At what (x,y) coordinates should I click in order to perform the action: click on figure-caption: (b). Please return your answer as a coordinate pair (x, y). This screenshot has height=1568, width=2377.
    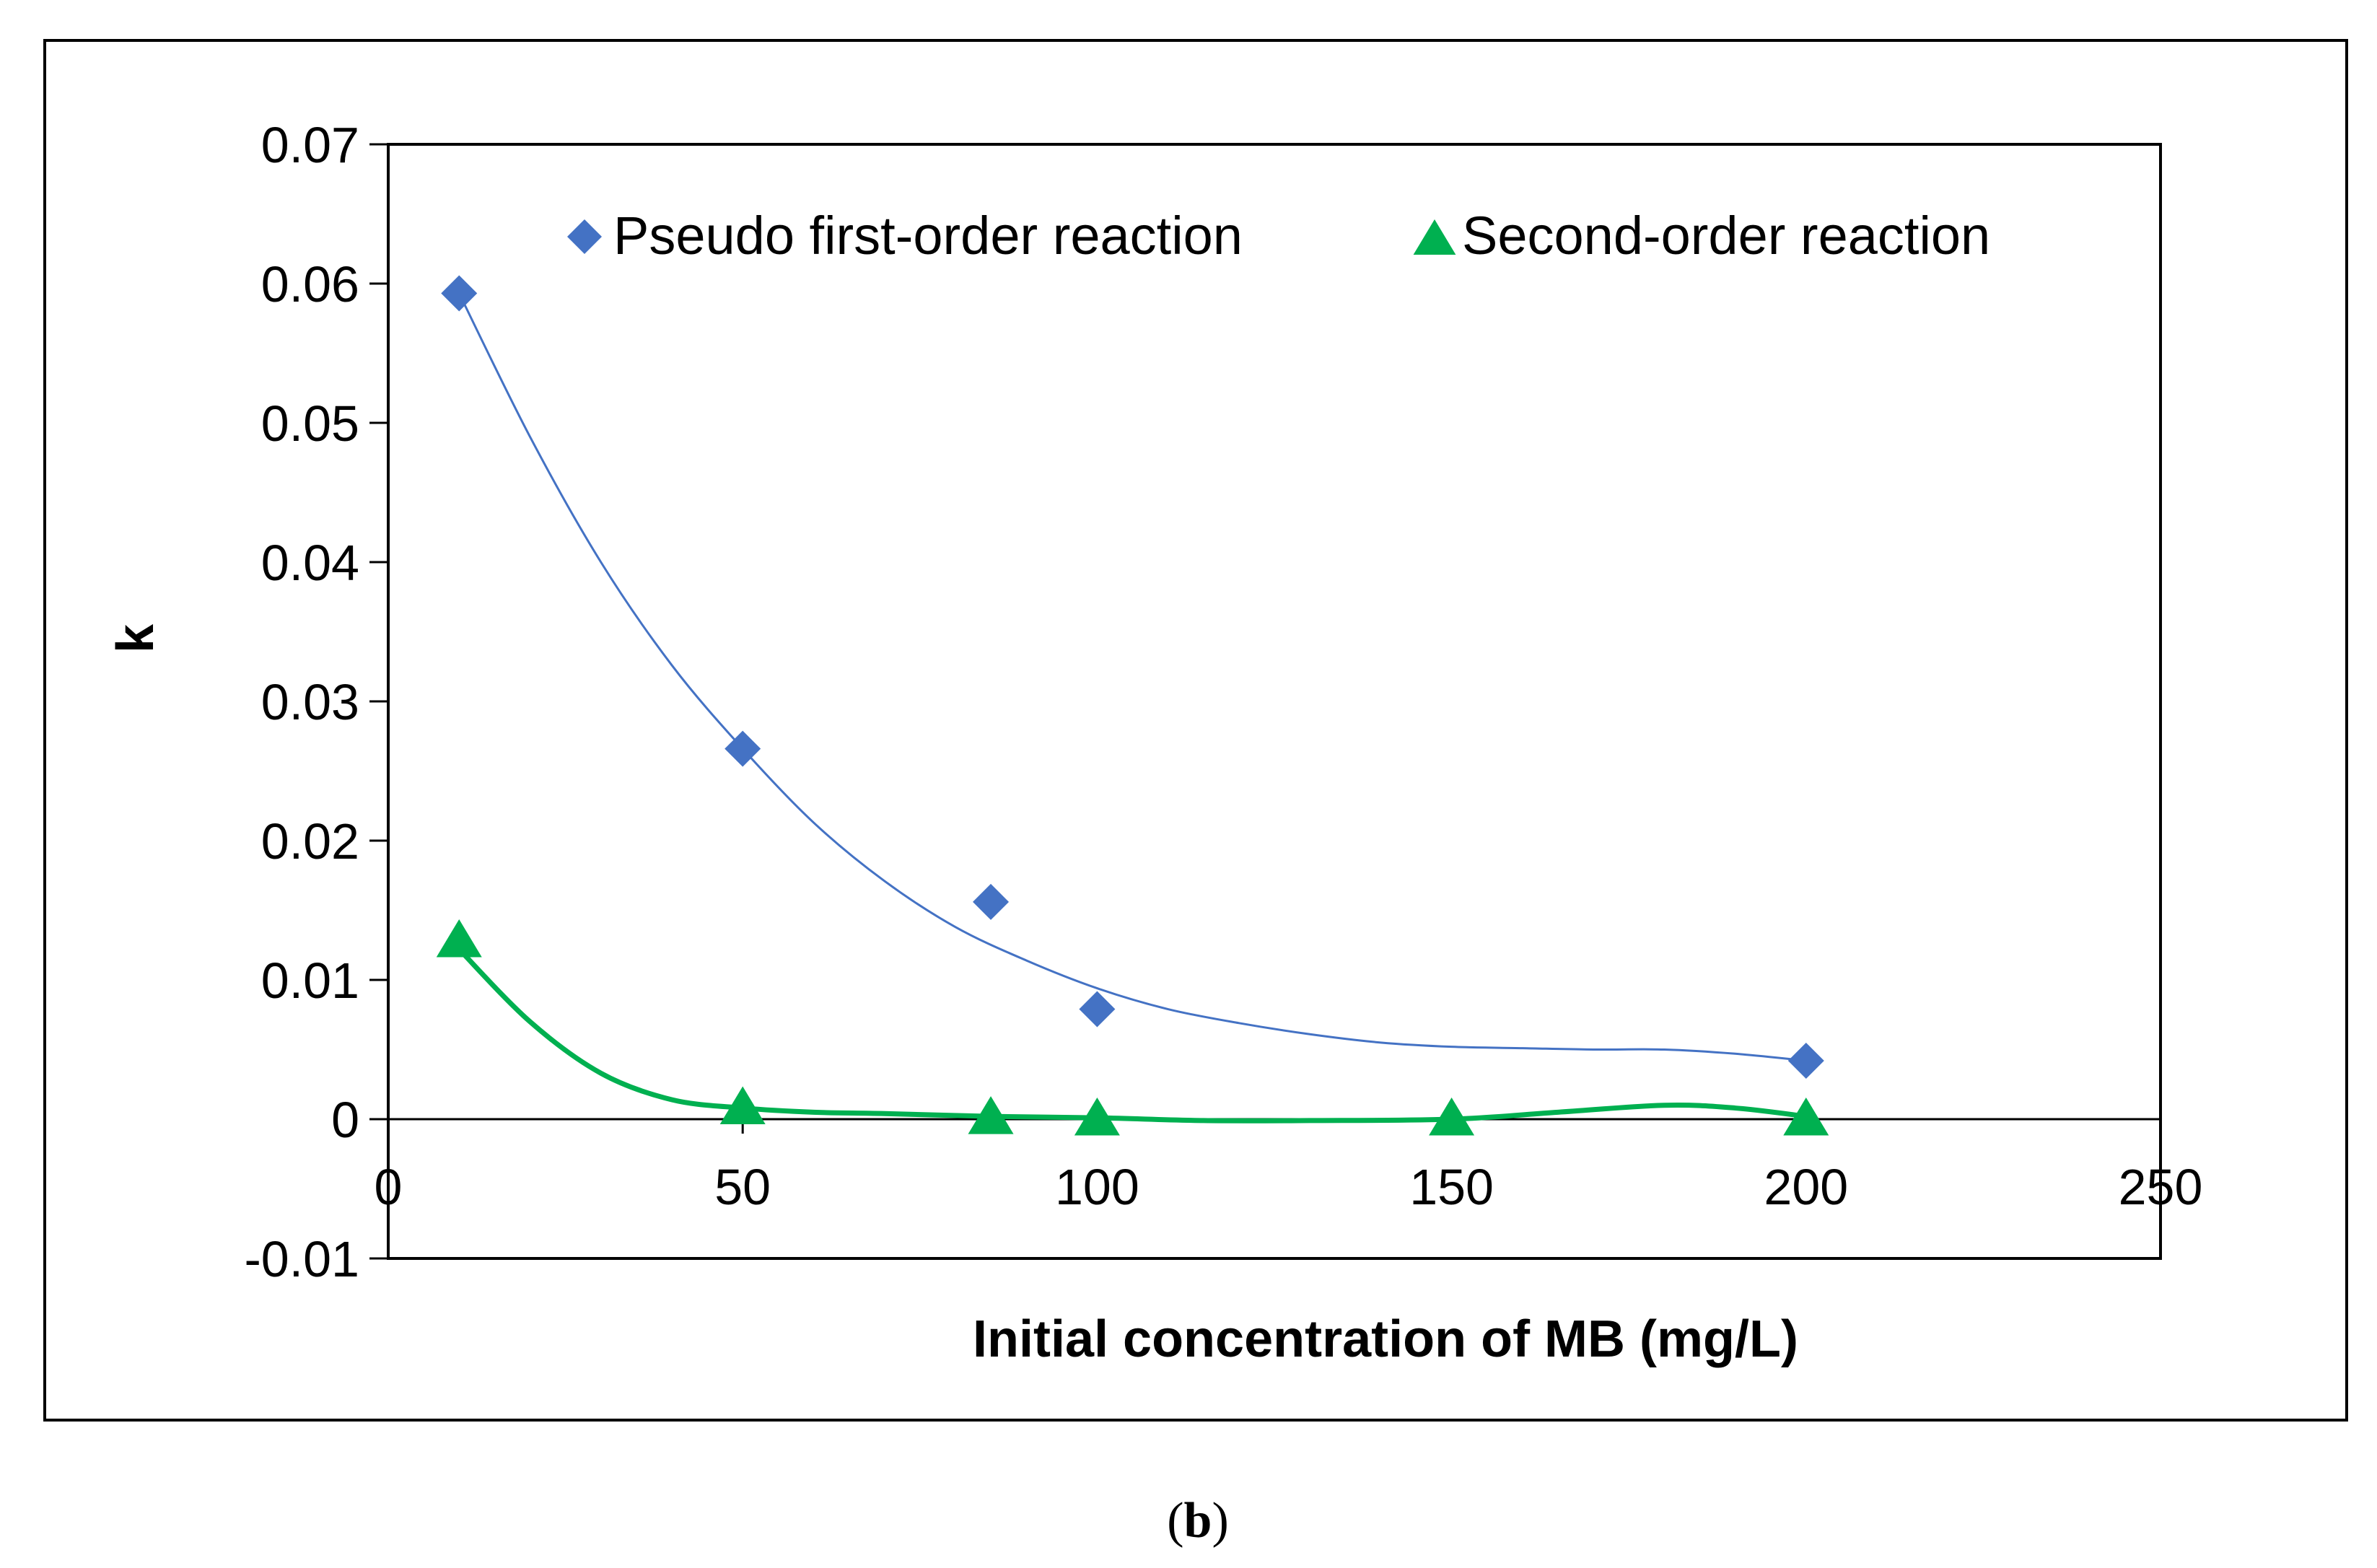
    Looking at the image, I should click on (1198, 1521).